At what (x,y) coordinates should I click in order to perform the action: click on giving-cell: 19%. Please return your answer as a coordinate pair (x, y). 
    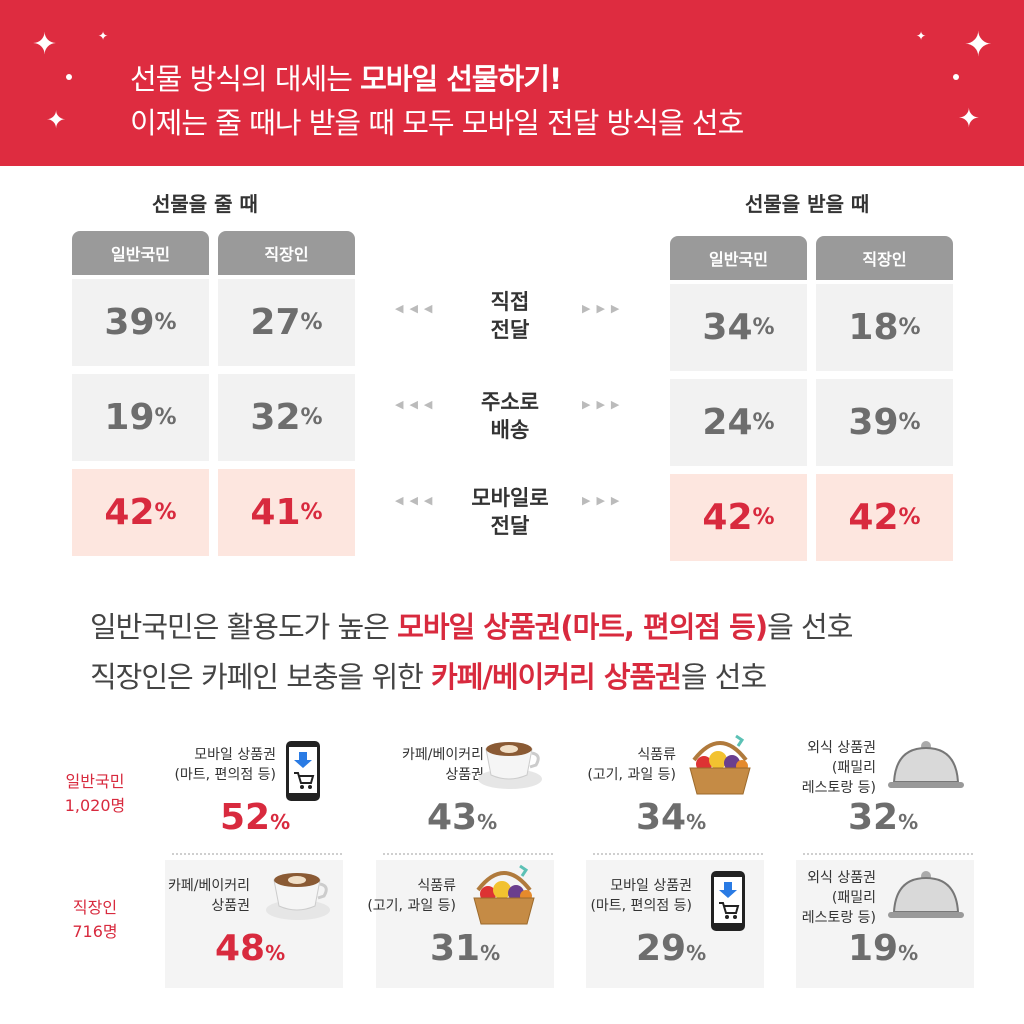
    Looking at the image, I should click on (140, 417).